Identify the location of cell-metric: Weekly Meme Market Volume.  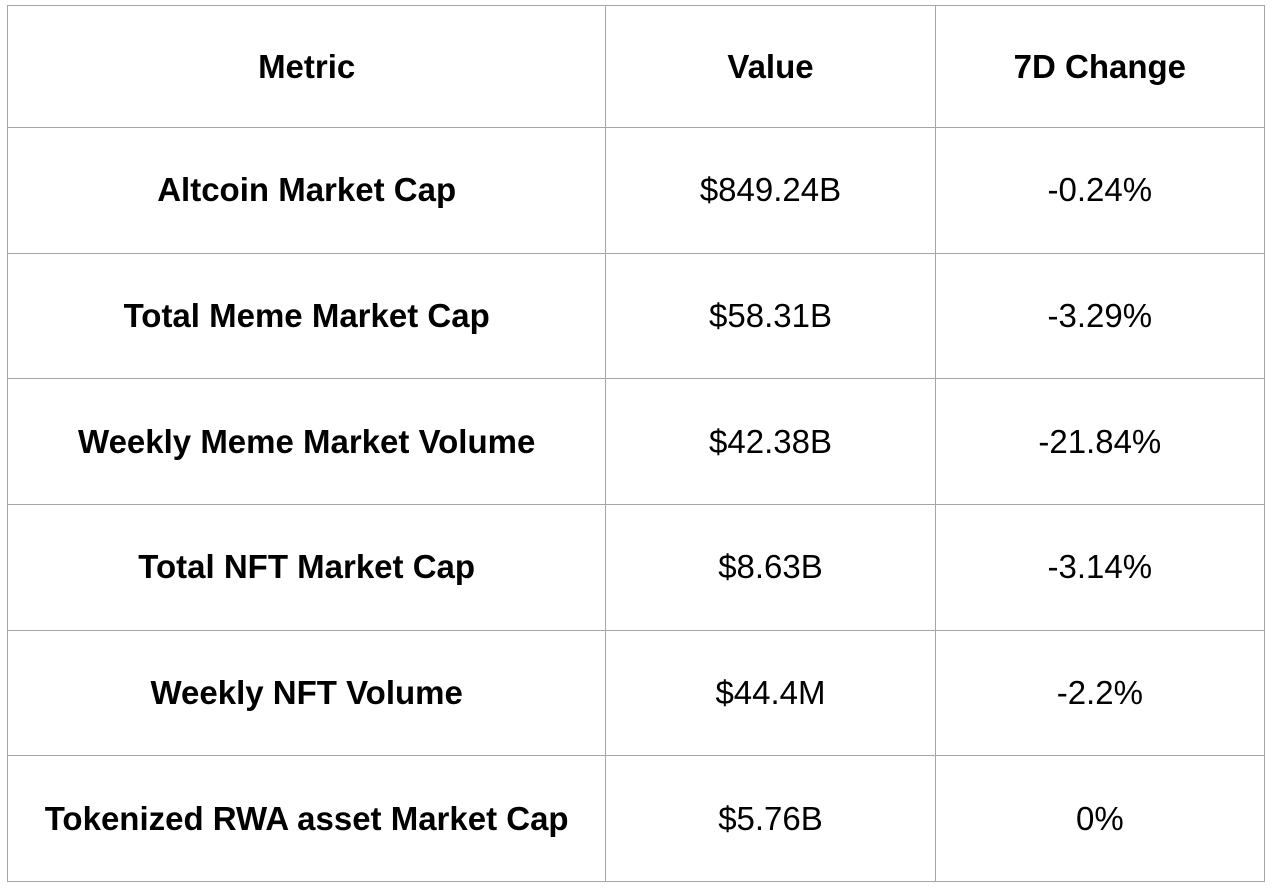
(306, 441).